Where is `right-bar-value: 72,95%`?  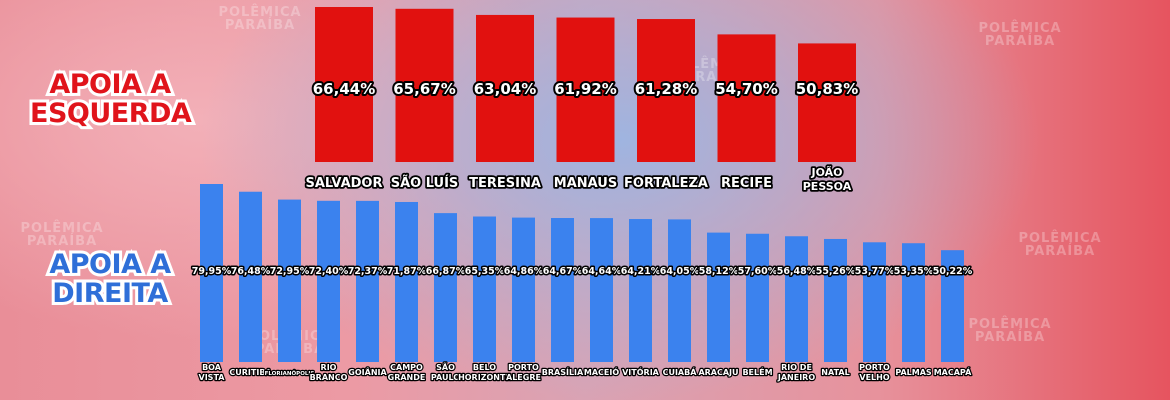 right-bar-value: 72,95% is located at coordinates (290, 271).